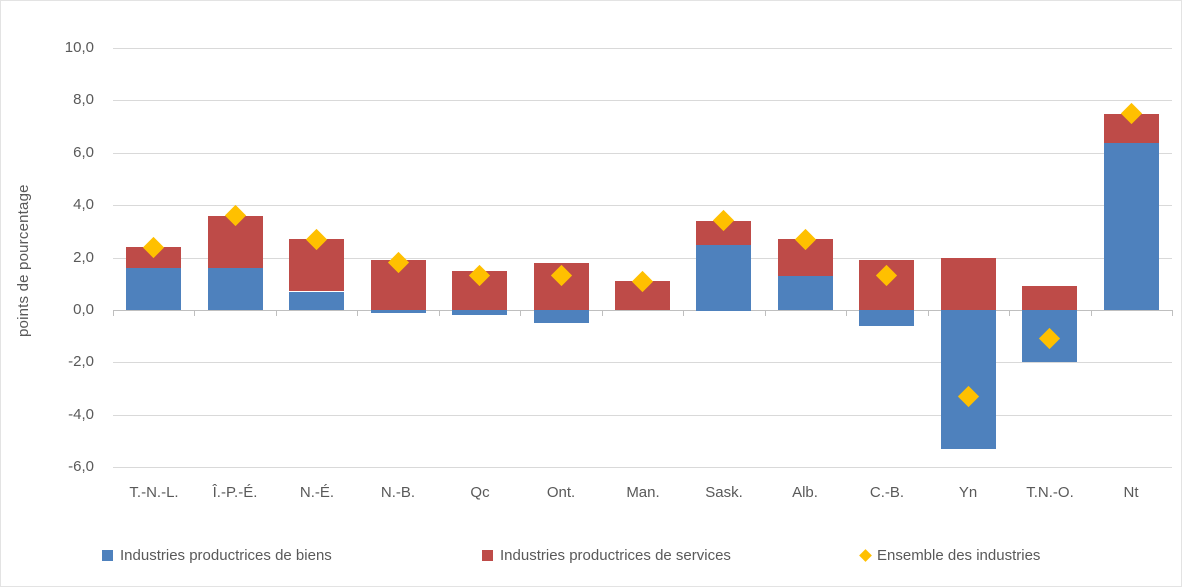 The image size is (1182, 587). I want to click on legend-label-biens: Industries productrices de biens, so click(226, 555).